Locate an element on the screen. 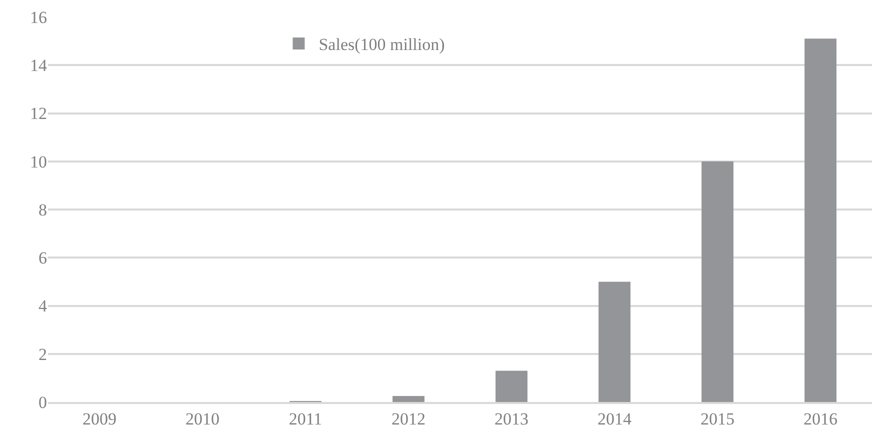 The image size is (880, 438). y-tick-label: 10 is located at coordinates (38, 162).